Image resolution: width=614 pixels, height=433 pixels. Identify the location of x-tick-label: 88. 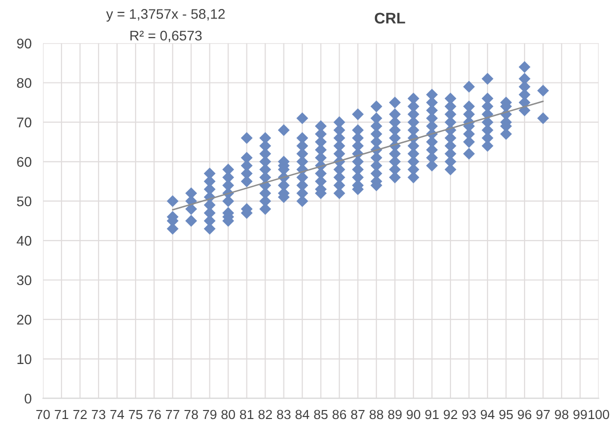
(377, 415).